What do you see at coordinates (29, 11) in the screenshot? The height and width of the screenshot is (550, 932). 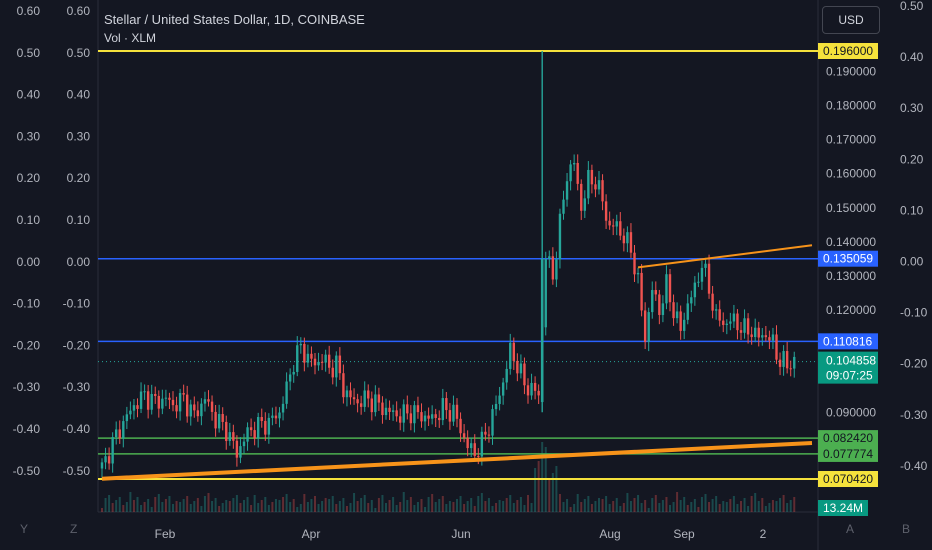 I see `left-outer-tick: 0.60` at bounding box center [29, 11].